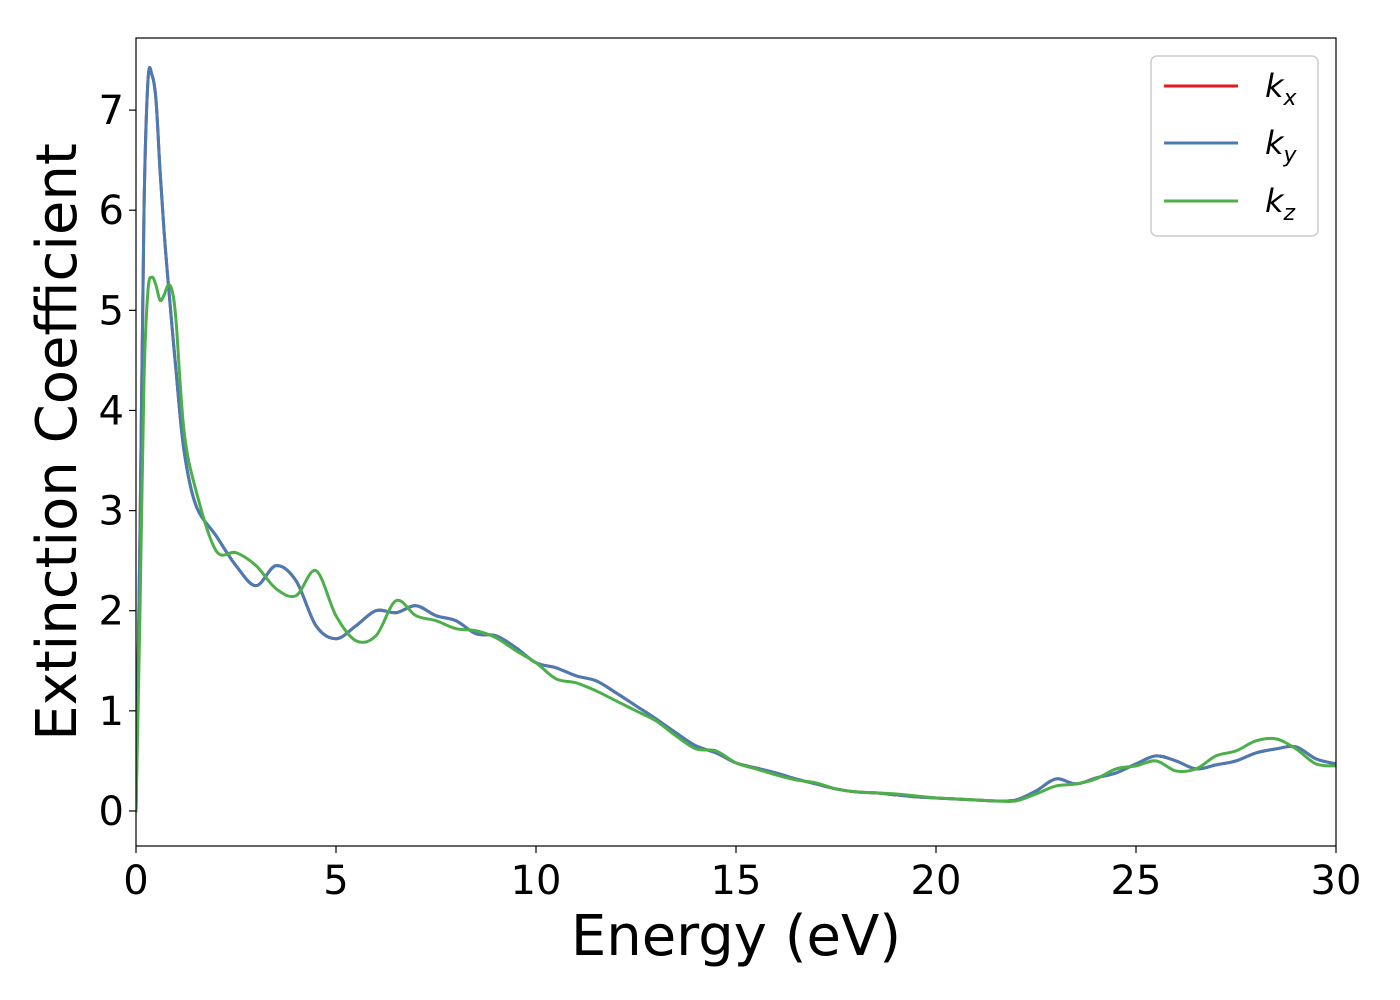  I want to click on y-tick-label: 5, so click(111, 311).